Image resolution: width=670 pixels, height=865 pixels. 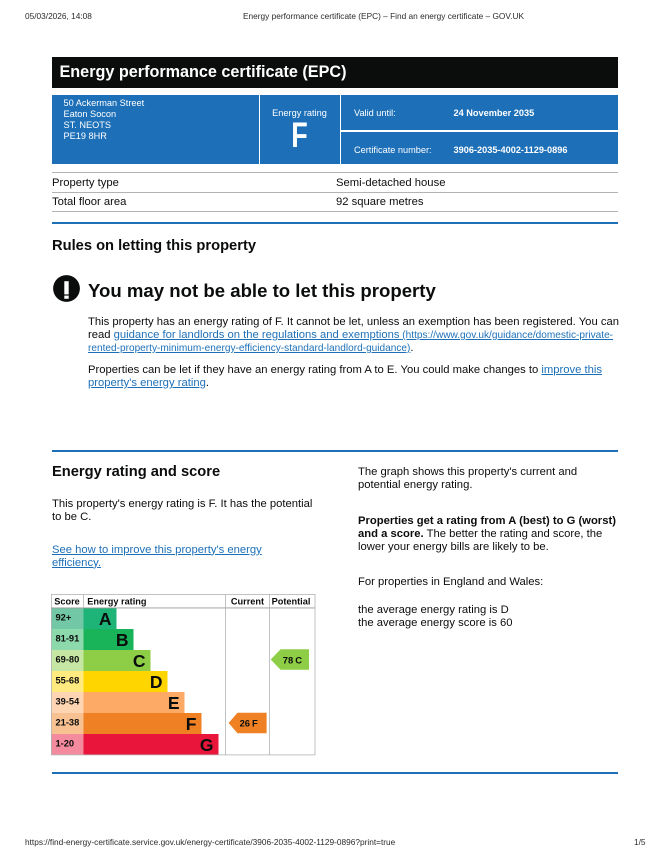 What do you see at coordinates (245, 723) in the screenshot?
I see `svg-text: 26` at bounding box center [245, 723].